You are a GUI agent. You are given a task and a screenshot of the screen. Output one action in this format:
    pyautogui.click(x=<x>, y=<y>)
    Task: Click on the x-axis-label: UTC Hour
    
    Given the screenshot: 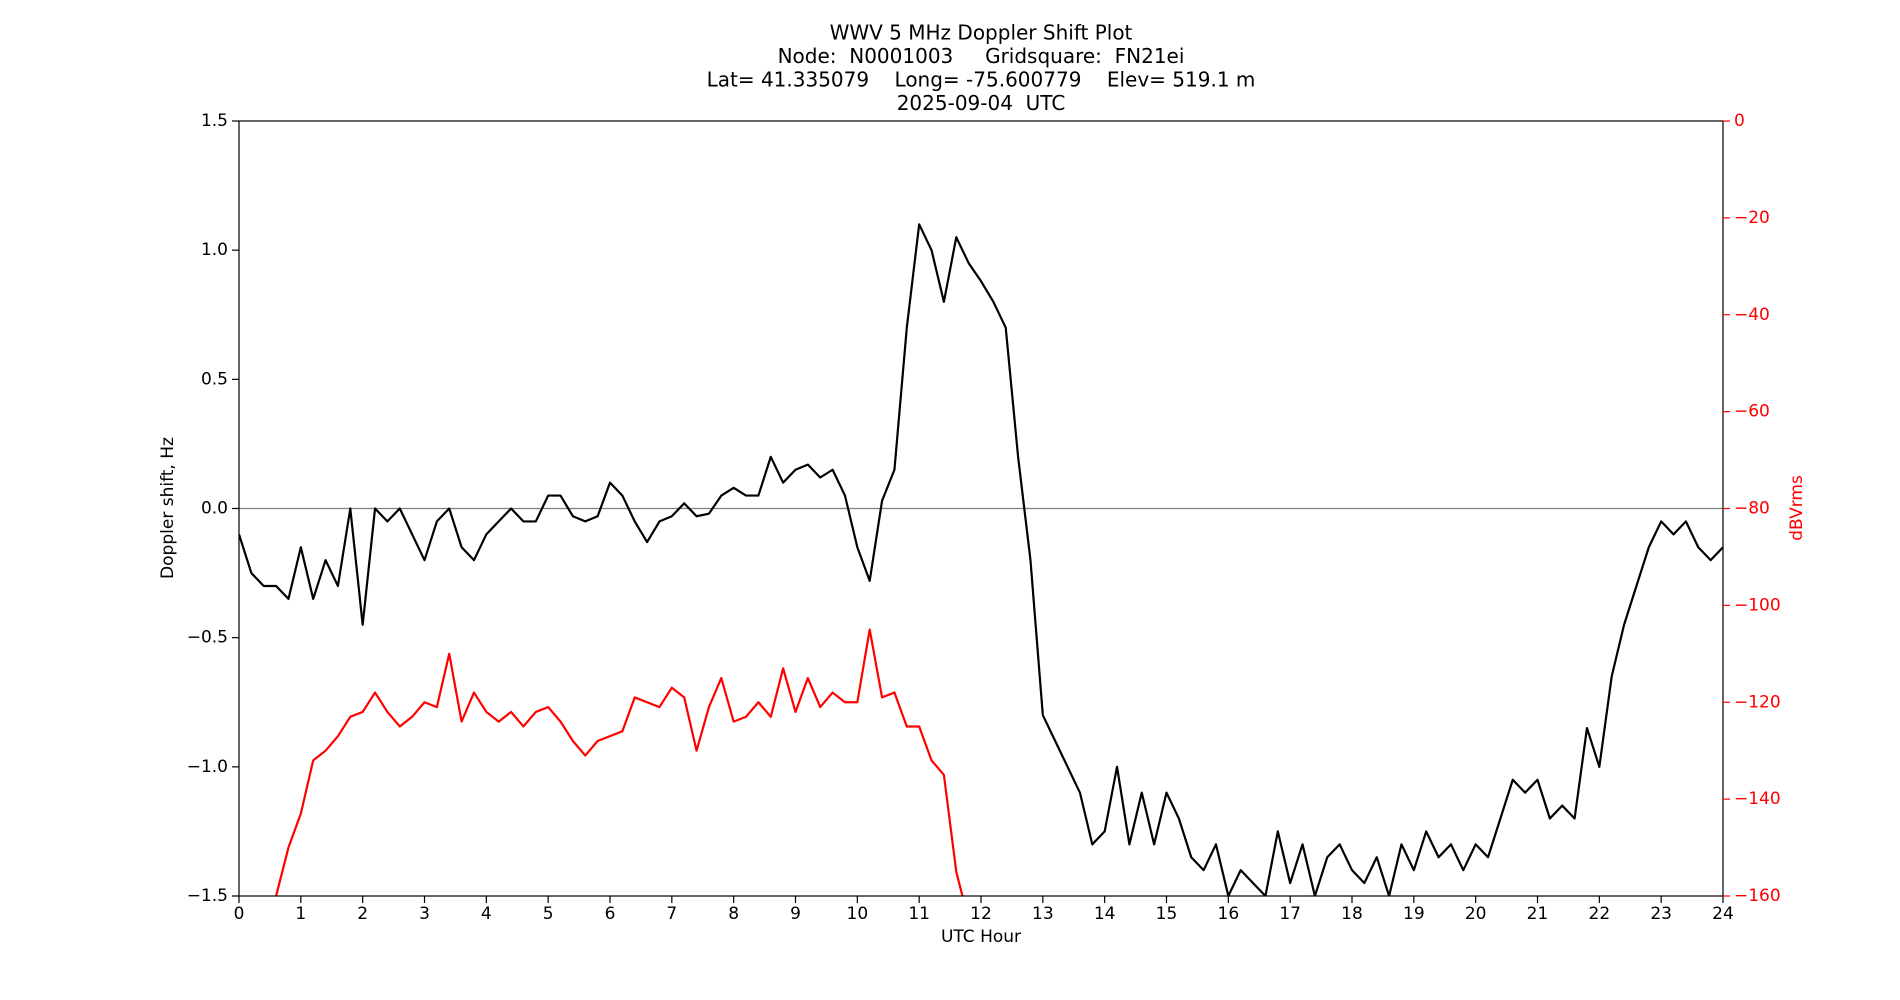 What is the action you would take?
    pyautogui.click(x=981, y=937)
    